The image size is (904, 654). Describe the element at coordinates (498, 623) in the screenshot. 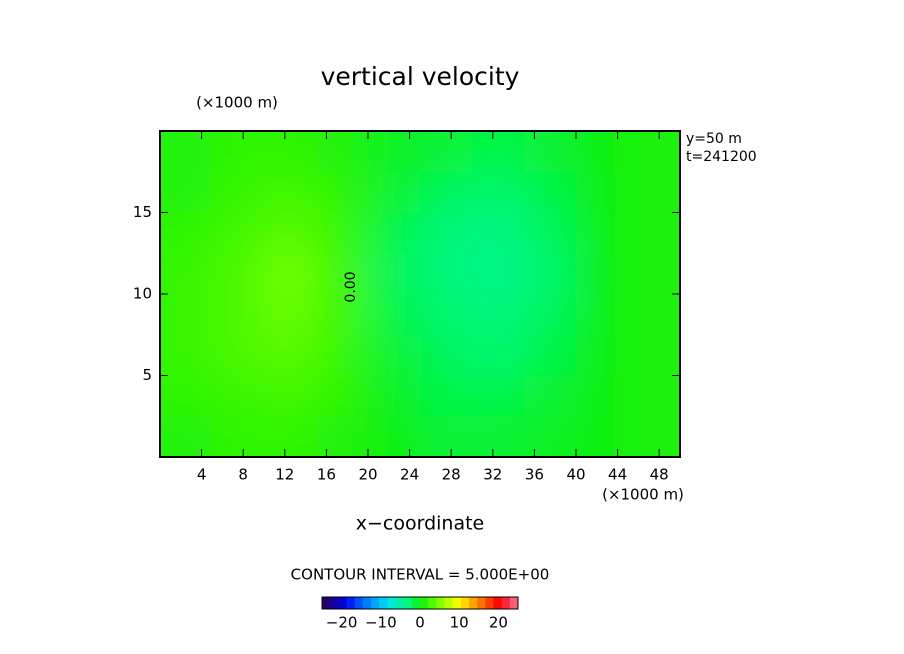

I see `colorbar-tick-label: 20` at that location.